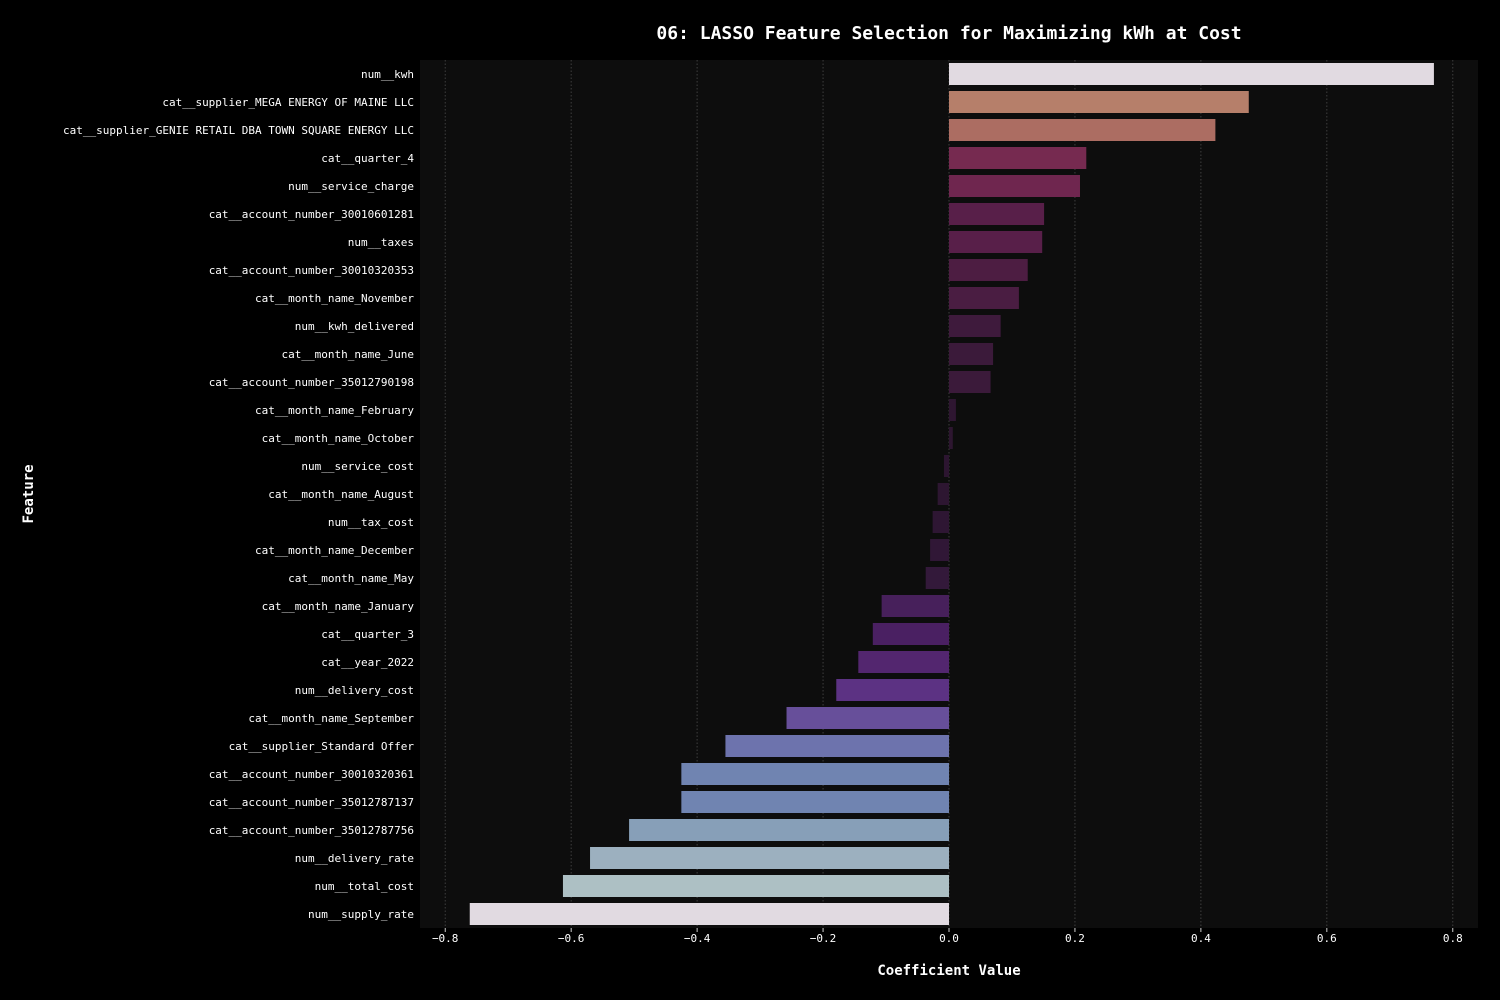  I want to click on x-tick-label: 0.6, so click(1327, 938).